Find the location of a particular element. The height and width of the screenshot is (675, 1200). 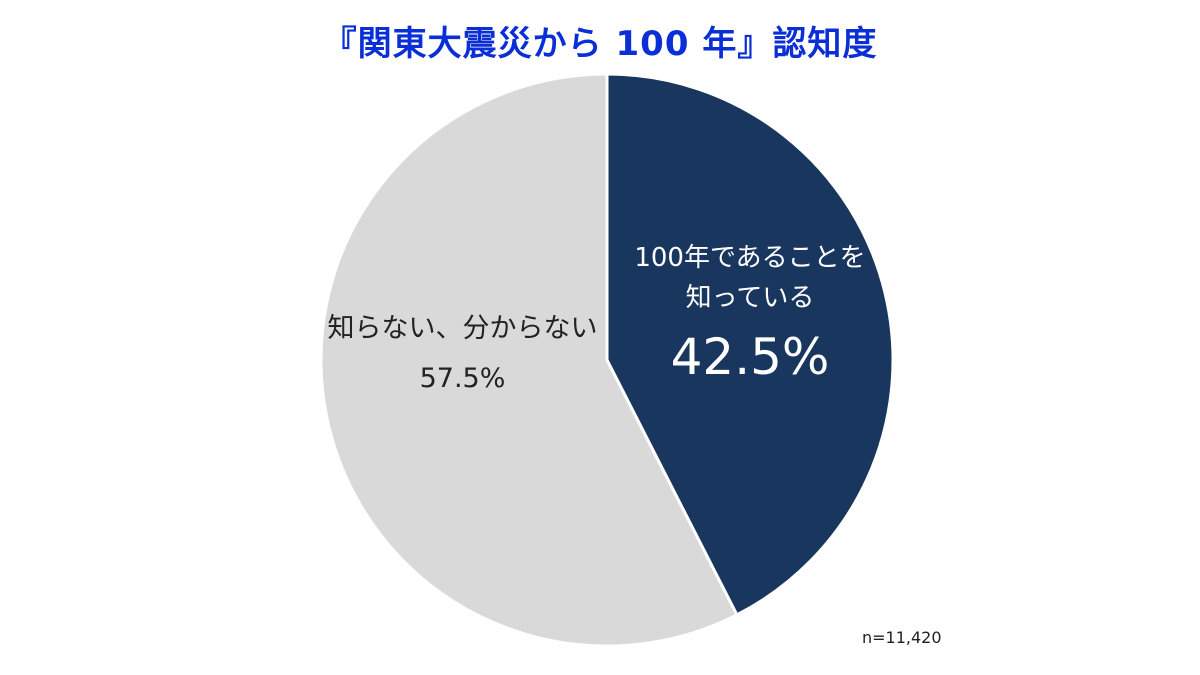

slice-label-known-line-2: 知っている is located at coordinates (750, 298).